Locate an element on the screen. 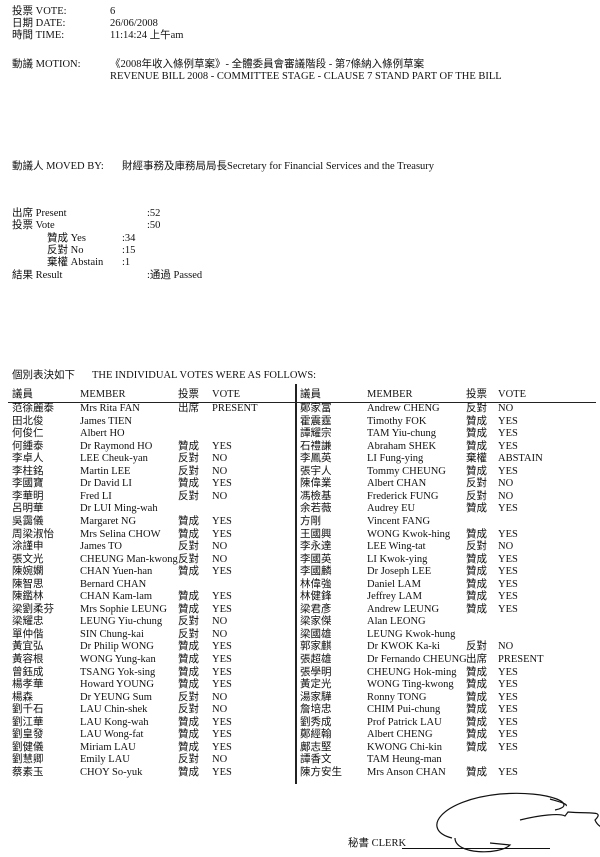  vote-count-label: 投票 Vote is located at coordinates (33, 225).